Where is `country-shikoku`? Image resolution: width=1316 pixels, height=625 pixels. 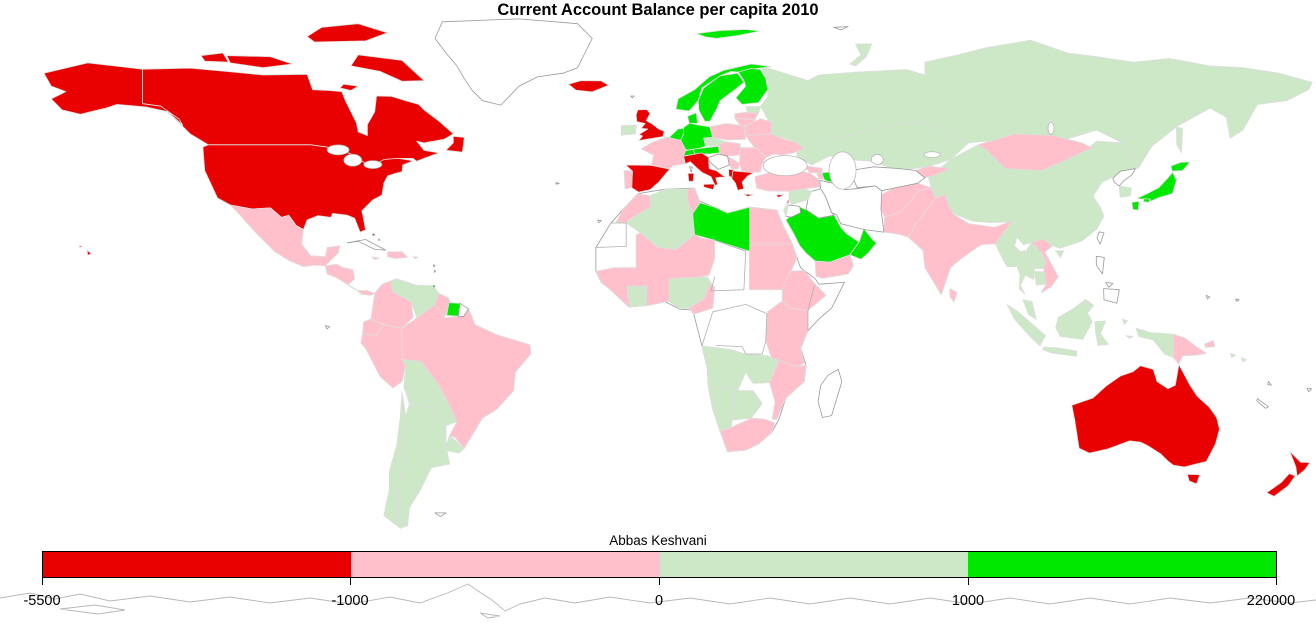 country-shikoku is located at coordinates (1147, 200).